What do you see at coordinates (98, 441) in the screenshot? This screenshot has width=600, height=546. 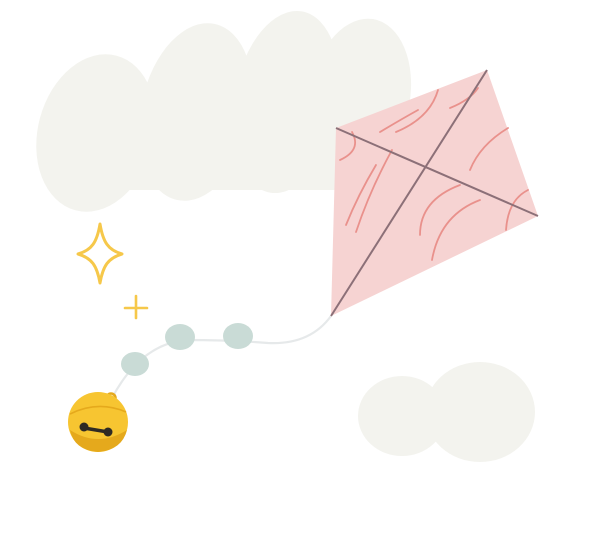 I see `bell-shading` at bounding box center [98, 441].